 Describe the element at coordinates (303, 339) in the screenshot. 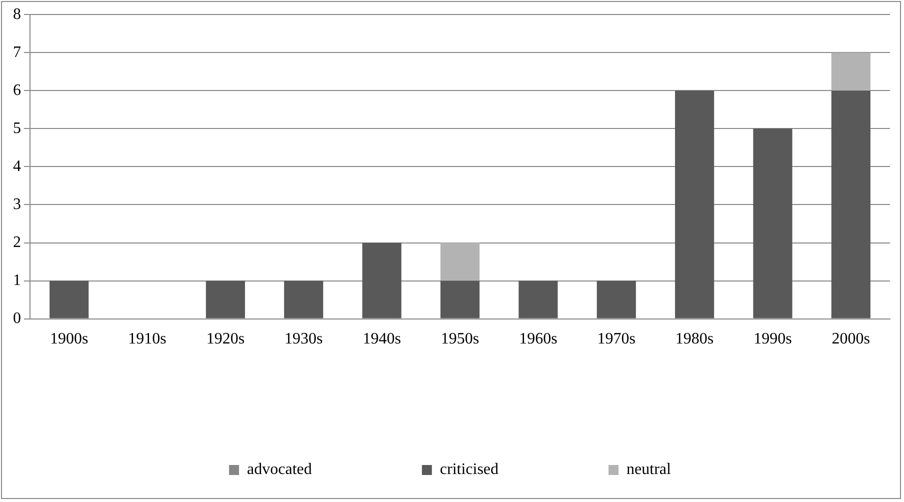

I see `x-tick-label: 1930s` at that location.